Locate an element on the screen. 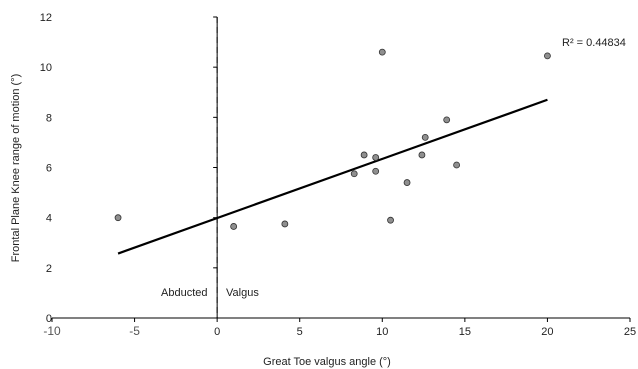  x-tick-label: 20 is located at coordinates (547, 332).